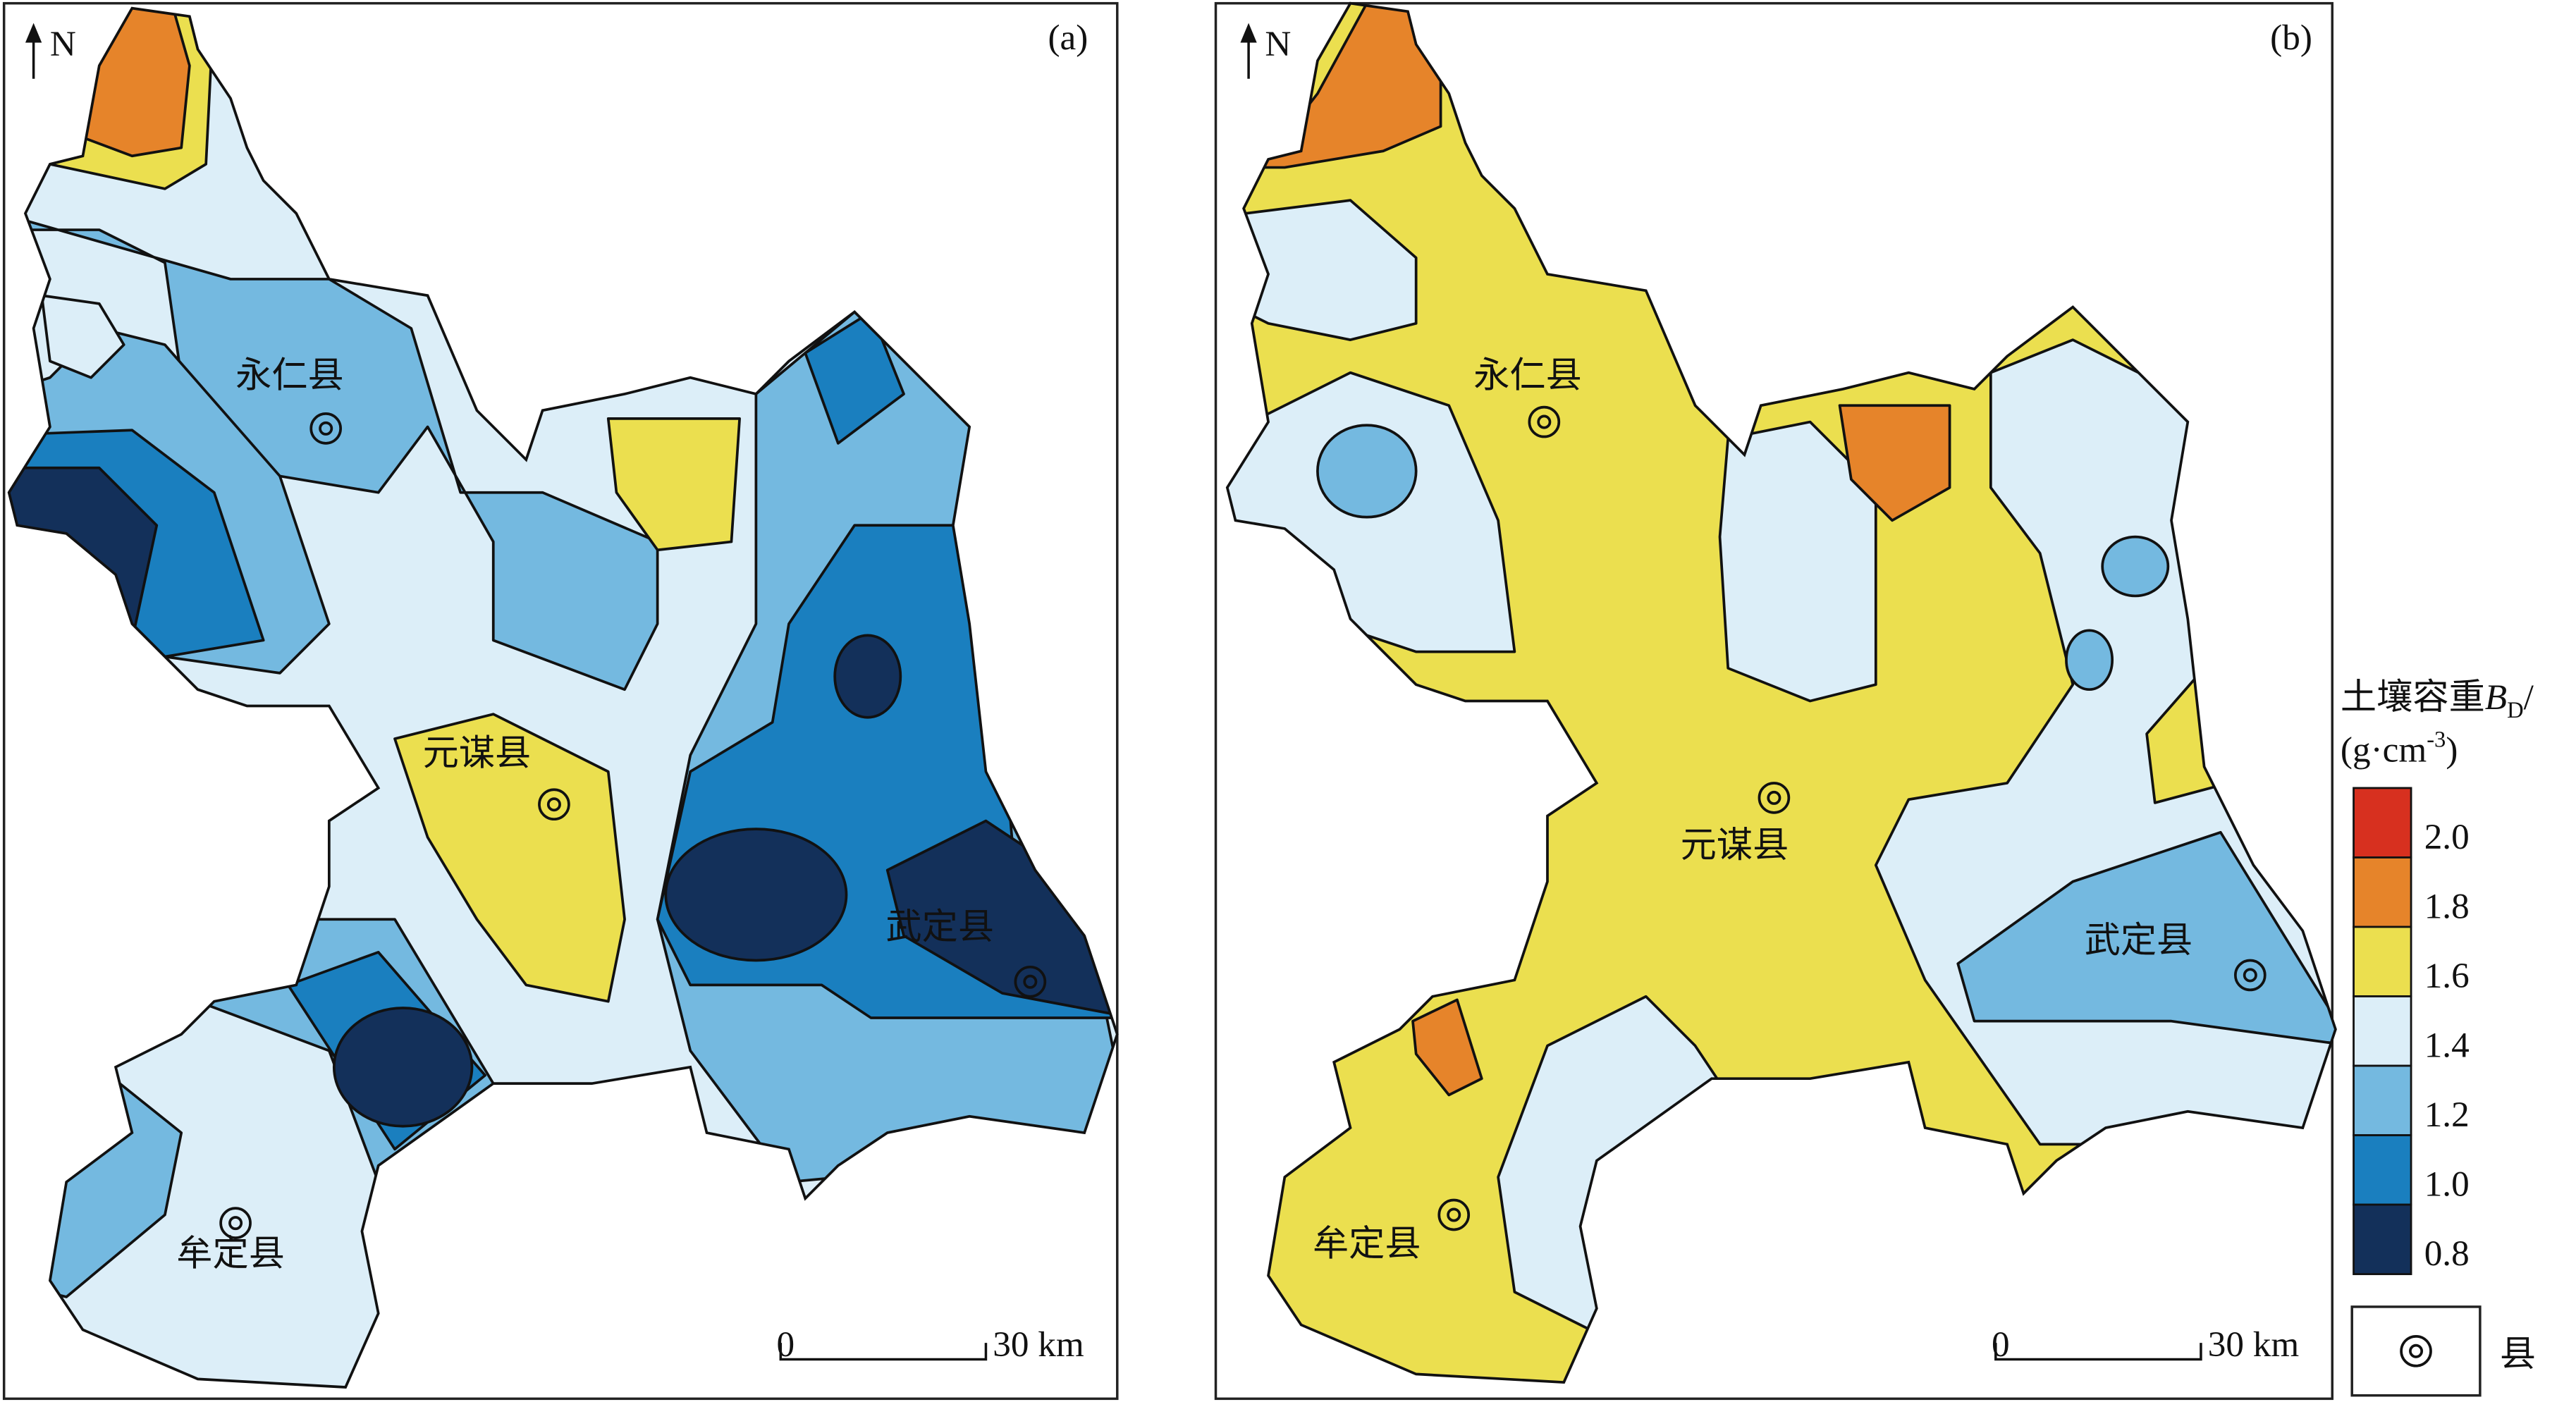 The height and width of the screenshot is (1402, 2576). Describe the element at coordinates (2452, 750) in the screenshot. I see `legend-close: )` at that location.